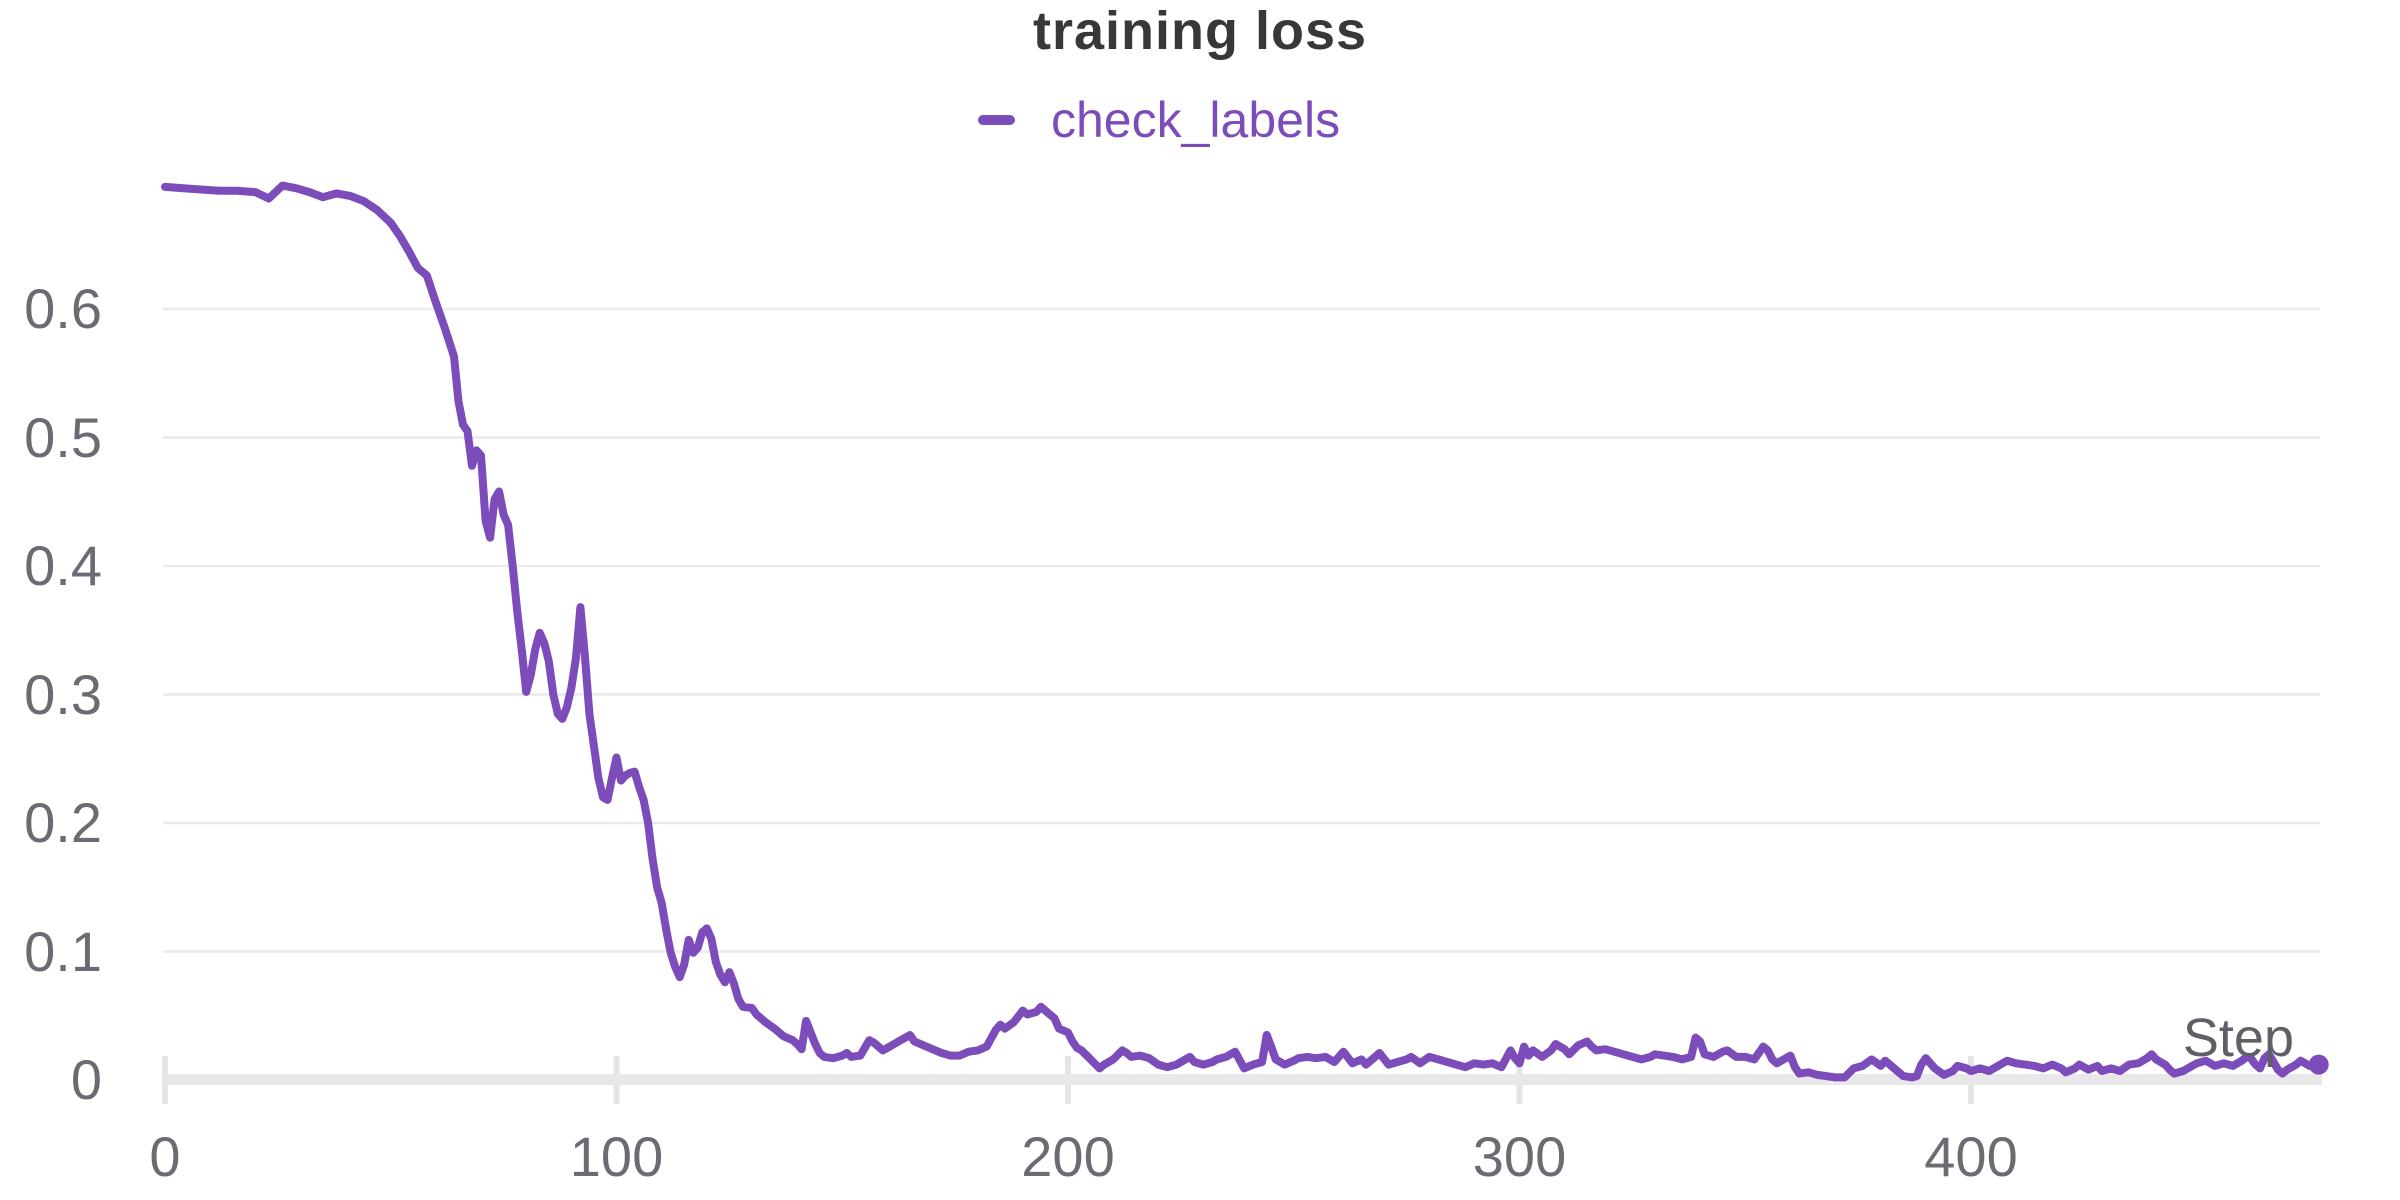  I want to click on y-tick-label: 0, so click(86, 1079).